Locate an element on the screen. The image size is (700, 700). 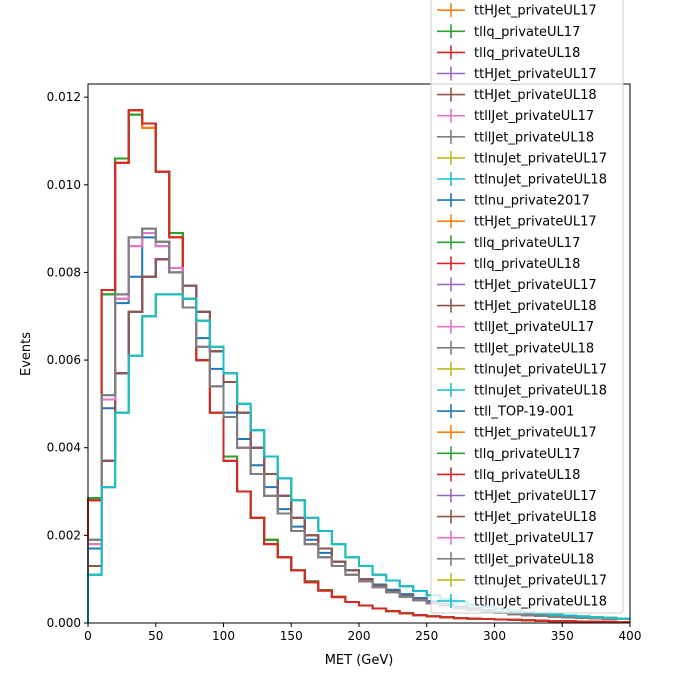
x-tick-label: 400 is located at coordinates (630, 636).